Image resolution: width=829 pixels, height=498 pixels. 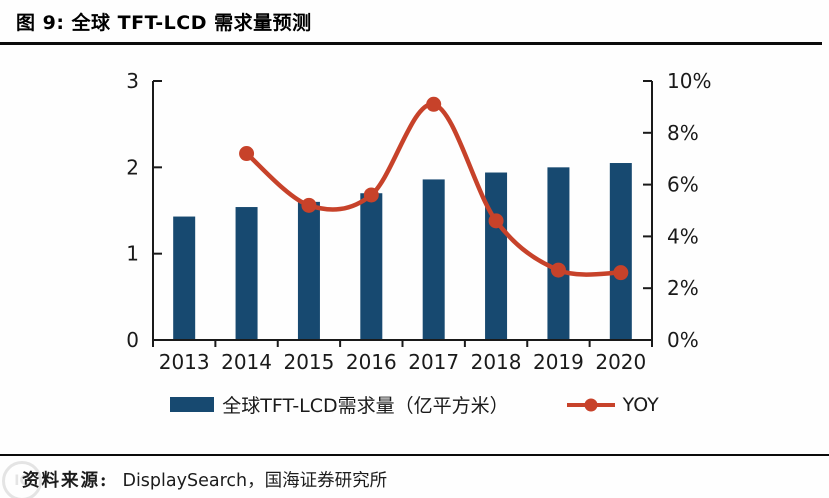 I want to click on yoy-series-label: YOY, so click(x=640, y=404).